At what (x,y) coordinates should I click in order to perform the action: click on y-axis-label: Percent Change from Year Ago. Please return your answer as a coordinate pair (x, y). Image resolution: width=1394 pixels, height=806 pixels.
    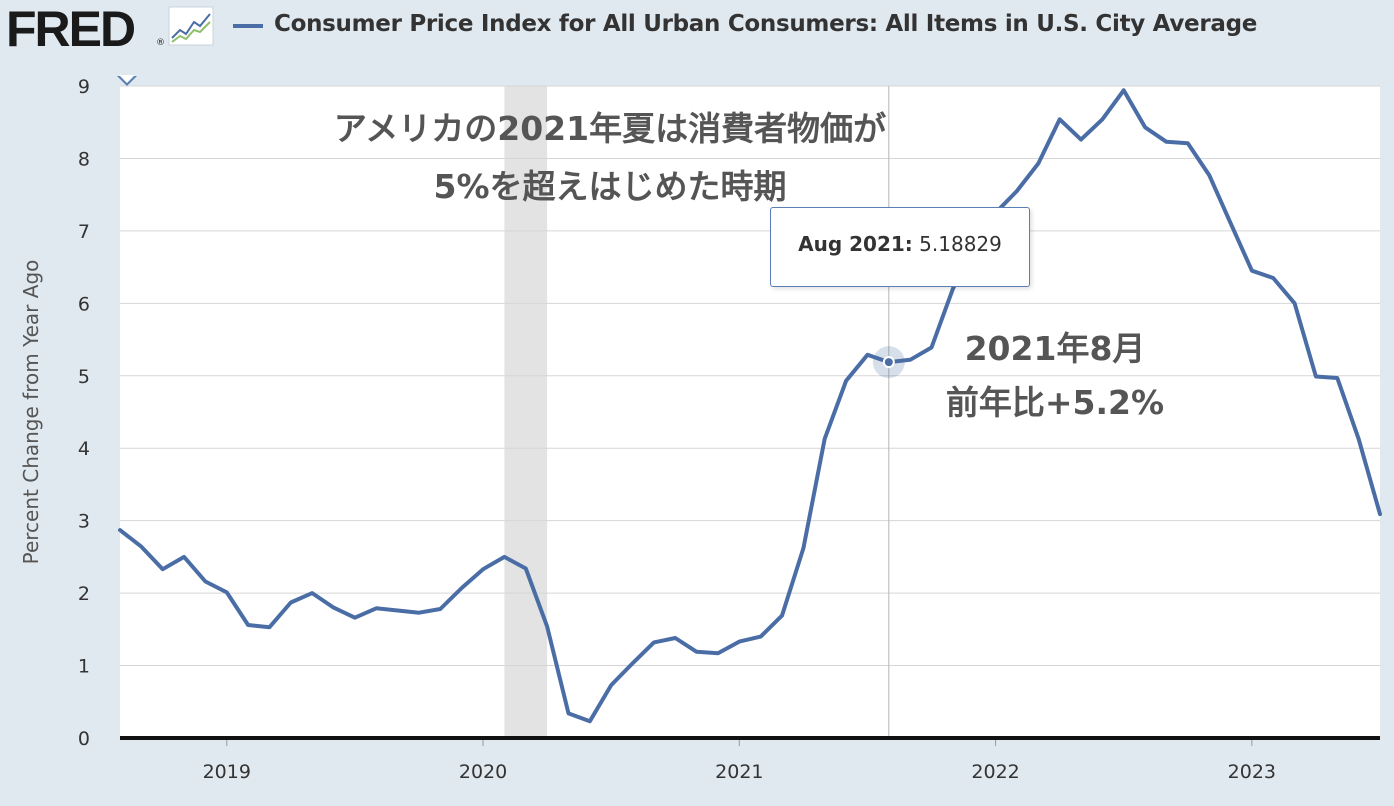
    Looking at the image, I should click on (31, 412).